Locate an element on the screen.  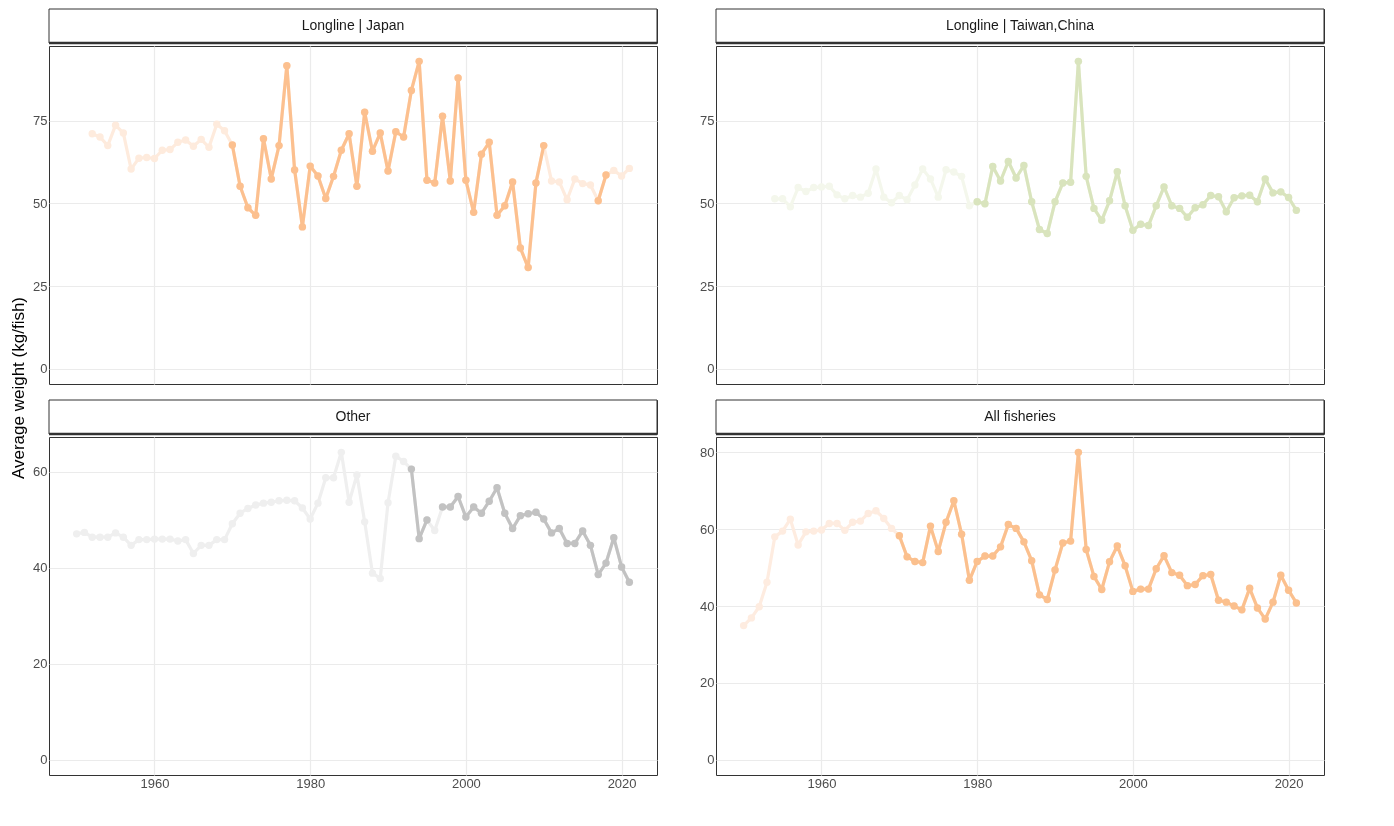
y-tick-label: 80 is located at coordinates (707, 452).